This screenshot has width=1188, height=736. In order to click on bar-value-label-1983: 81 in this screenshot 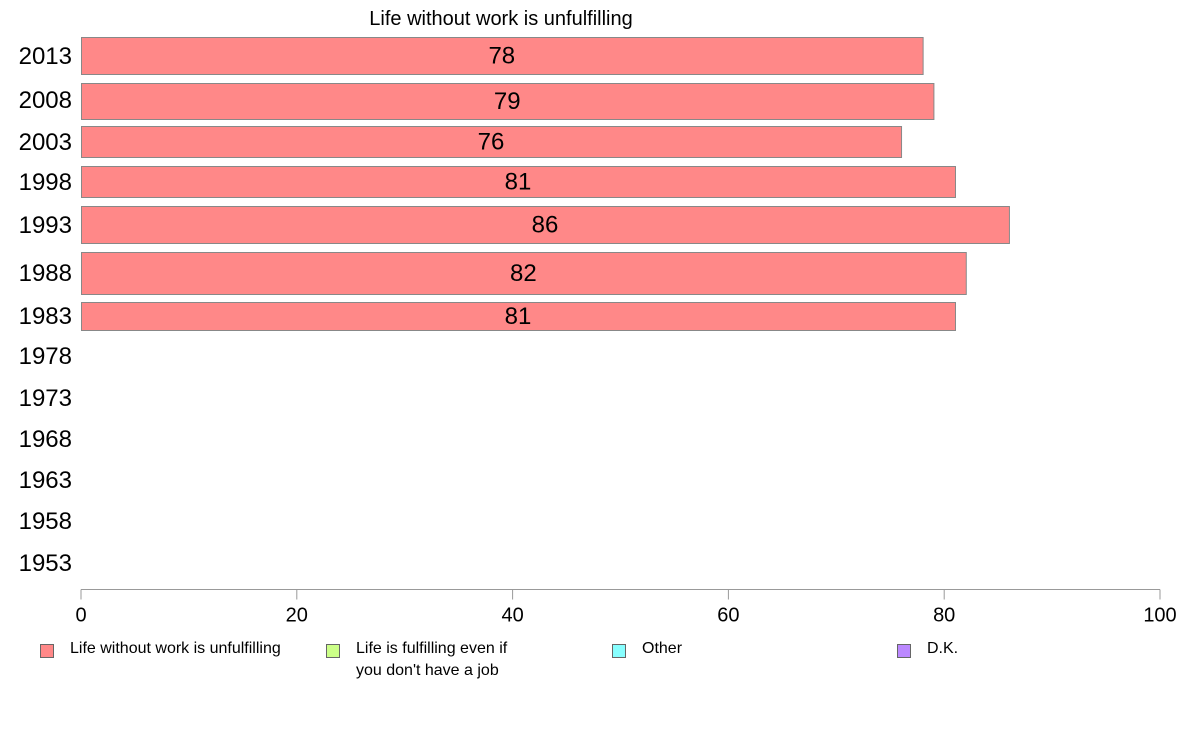, I will do `click(518, 316)`.